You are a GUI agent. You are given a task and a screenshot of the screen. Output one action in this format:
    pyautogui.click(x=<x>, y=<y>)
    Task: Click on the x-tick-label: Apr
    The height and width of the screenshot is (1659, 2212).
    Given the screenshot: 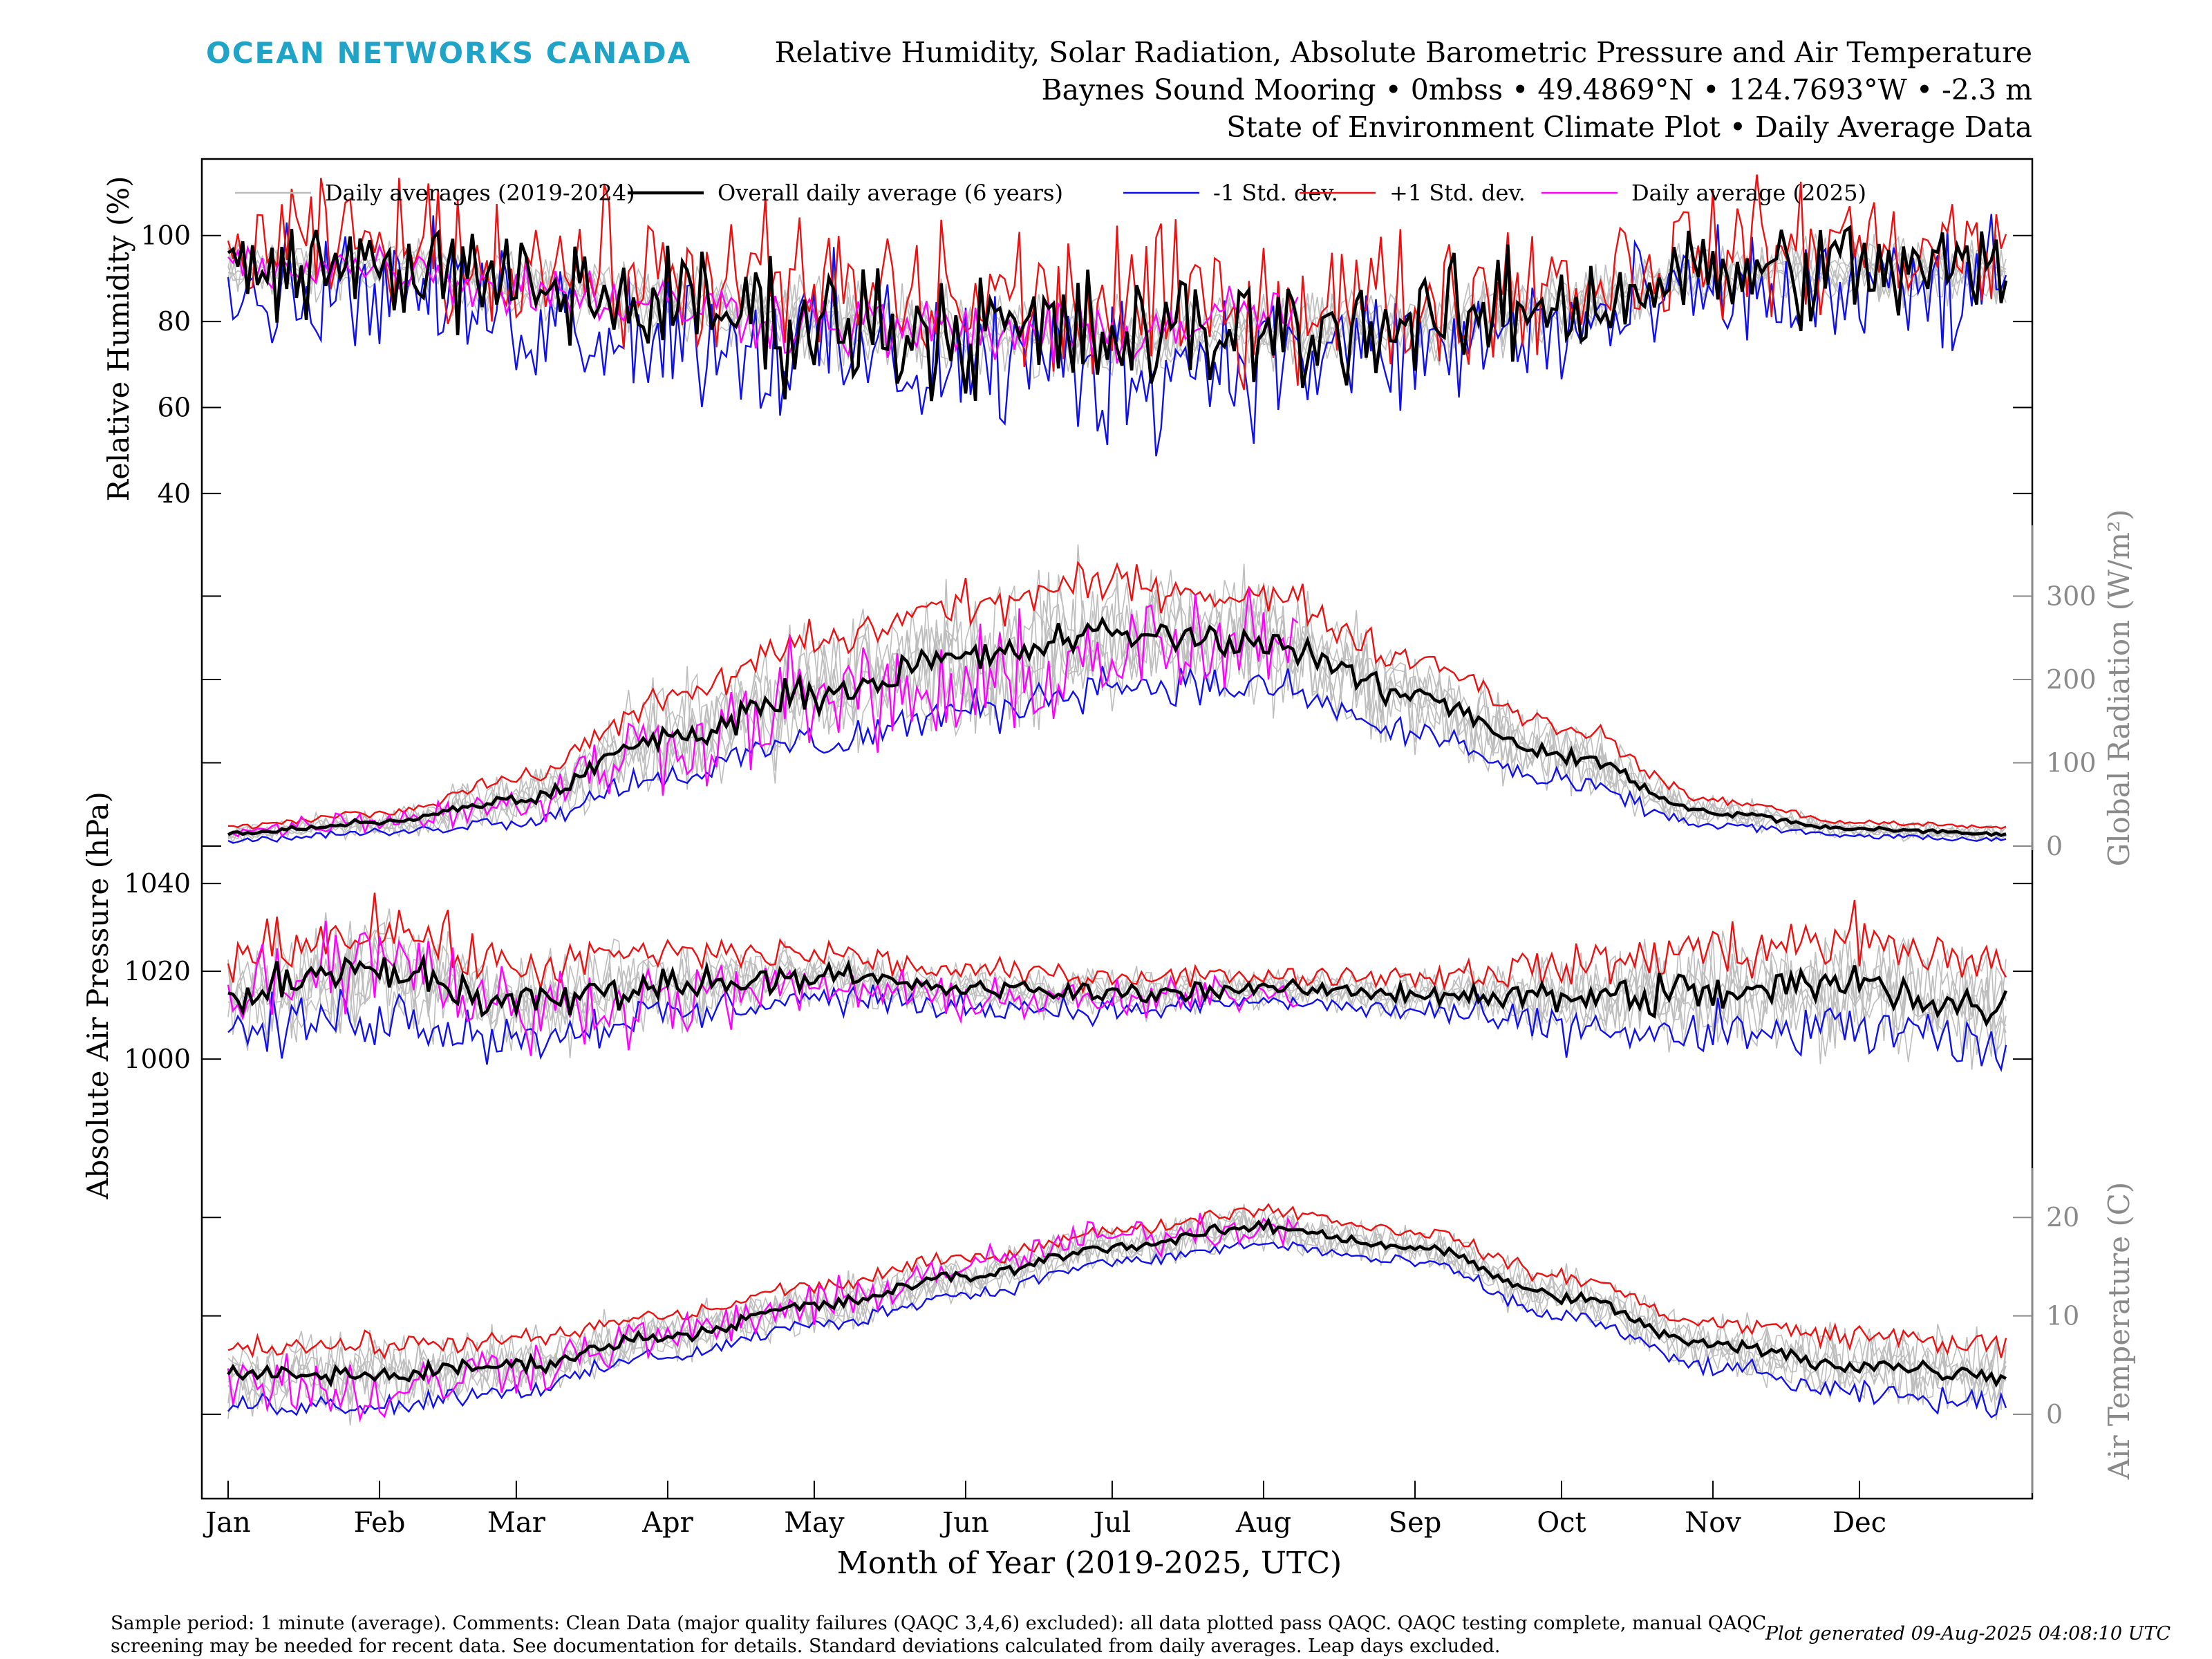 What is the action you would take?
    pyautogui.click(x=667, y=1523)
    